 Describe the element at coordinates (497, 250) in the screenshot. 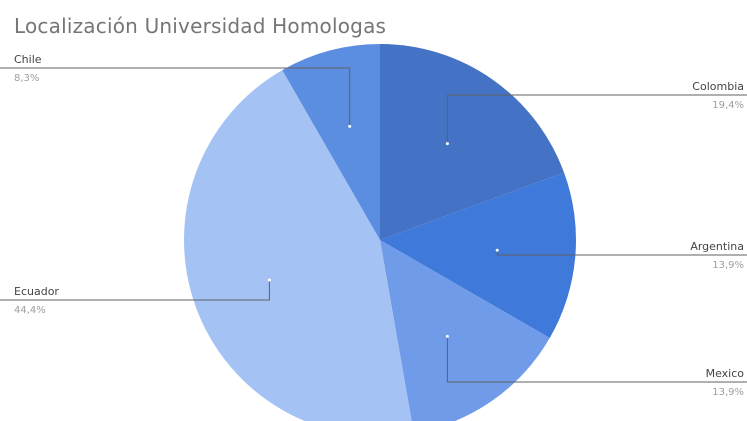

I see `leader-anchor-argentina` at that location.